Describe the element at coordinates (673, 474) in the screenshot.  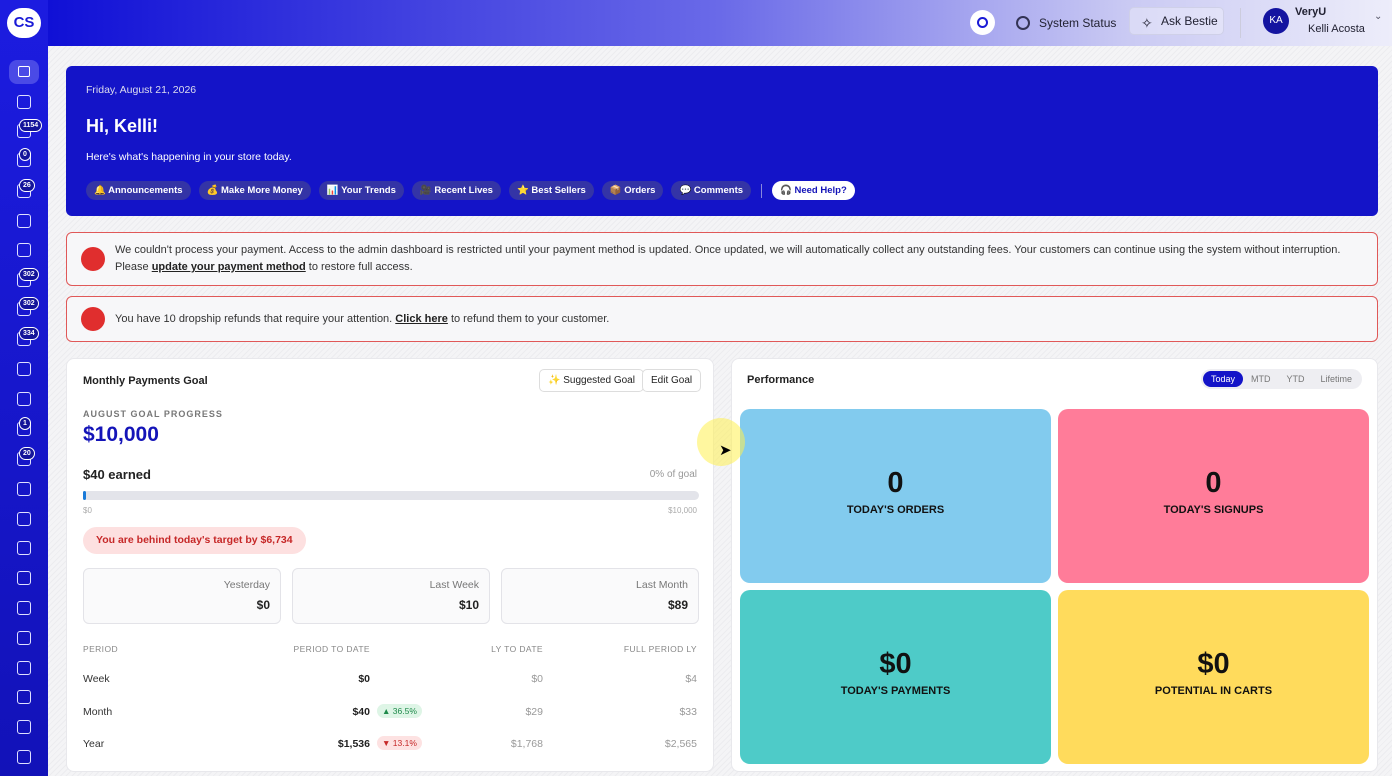
I see `goal-percent: 0% of goal` at that location.